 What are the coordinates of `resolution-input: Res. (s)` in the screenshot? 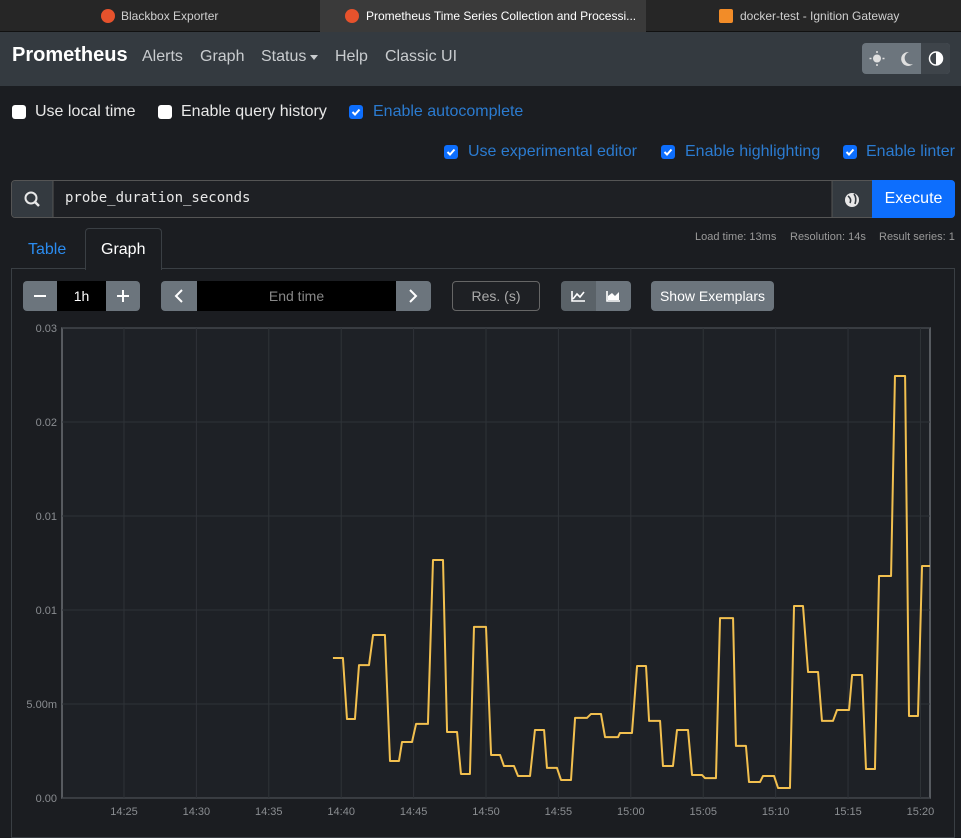 It's located at (496, 296).